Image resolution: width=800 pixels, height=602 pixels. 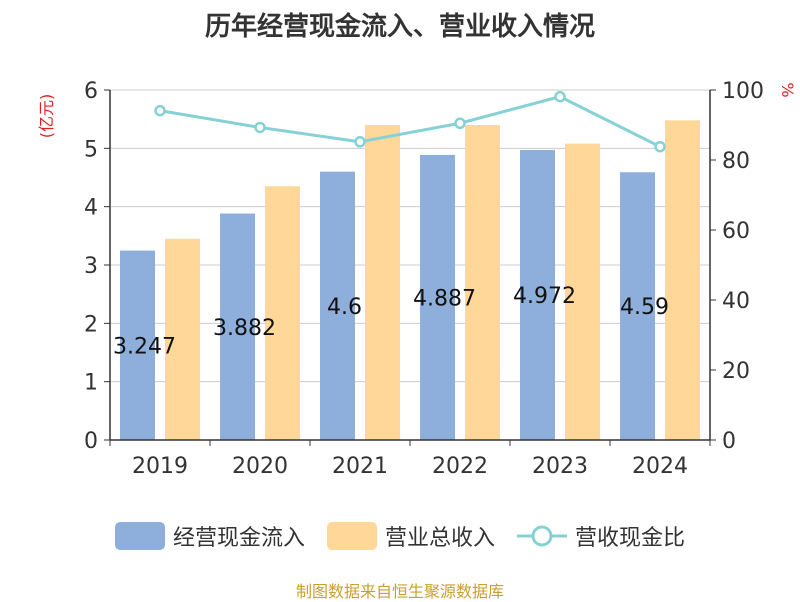 I want to click on x-tick-label: 2024, so click(x=660, y=466).